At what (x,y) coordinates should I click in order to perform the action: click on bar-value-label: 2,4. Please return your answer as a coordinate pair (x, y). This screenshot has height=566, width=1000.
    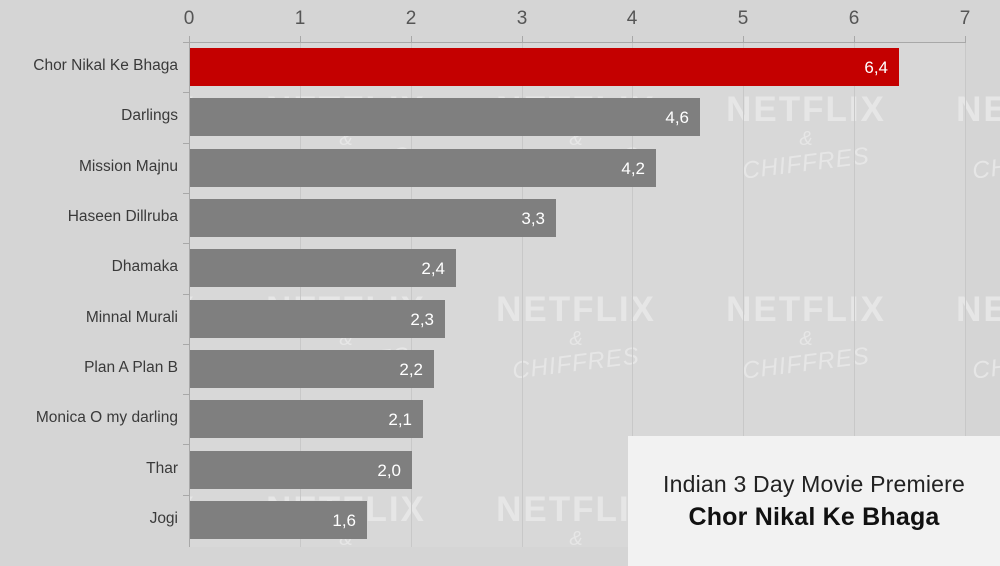
    Looking at the image, I should click on (433, 268).